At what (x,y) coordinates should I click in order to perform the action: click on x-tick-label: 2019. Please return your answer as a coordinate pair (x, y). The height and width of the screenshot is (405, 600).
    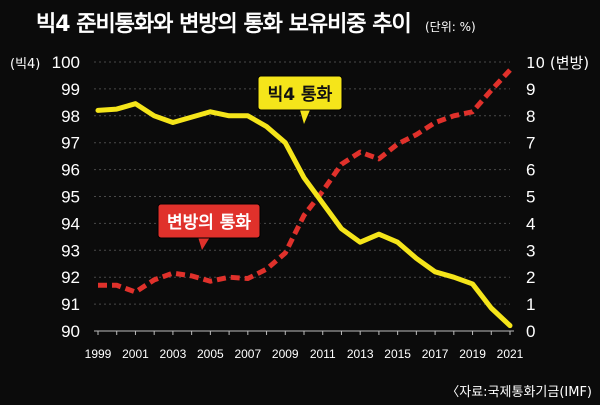
    Looking at the image, I should click on (472, 354).